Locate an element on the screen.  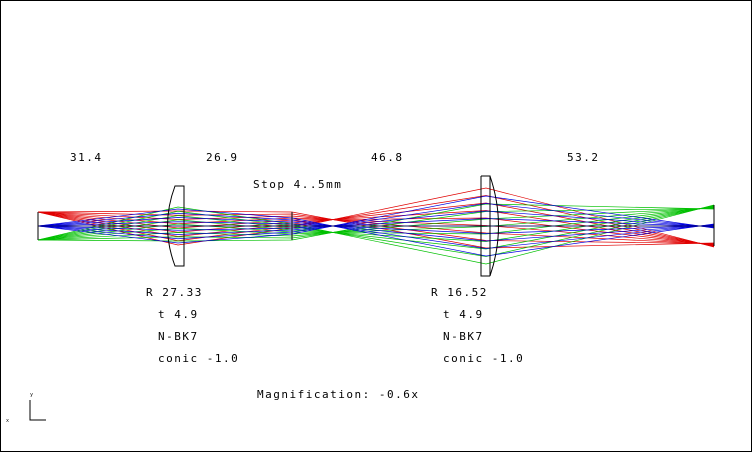
axis-label: x is located at coordinates (7, 421).